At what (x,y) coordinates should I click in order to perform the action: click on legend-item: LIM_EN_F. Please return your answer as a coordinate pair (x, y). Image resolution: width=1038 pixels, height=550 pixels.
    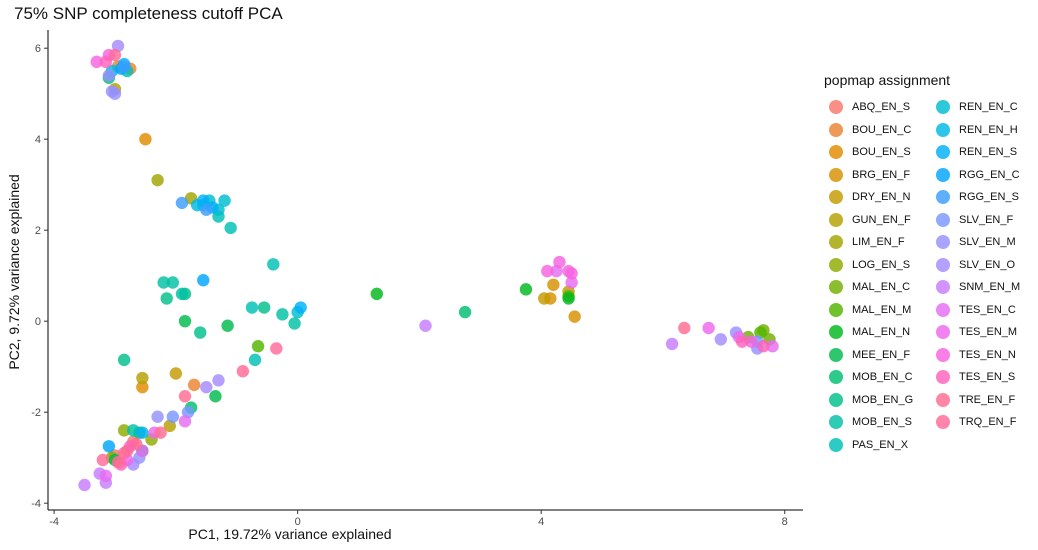
    Looking at the image, I should click on (877, 242).